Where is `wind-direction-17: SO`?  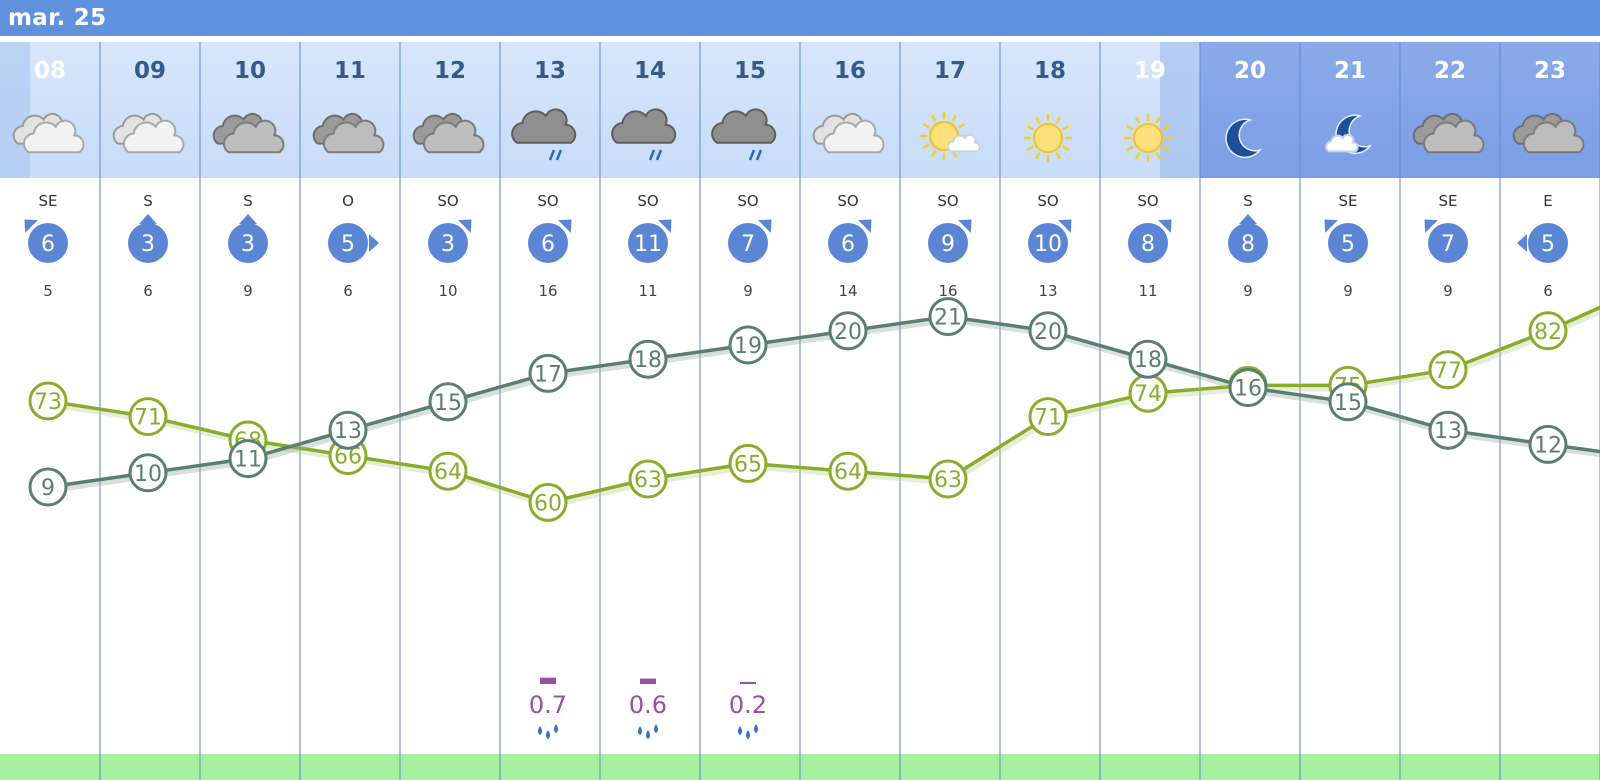 wind-direction-17: SO is located at coordinates (947, 201).